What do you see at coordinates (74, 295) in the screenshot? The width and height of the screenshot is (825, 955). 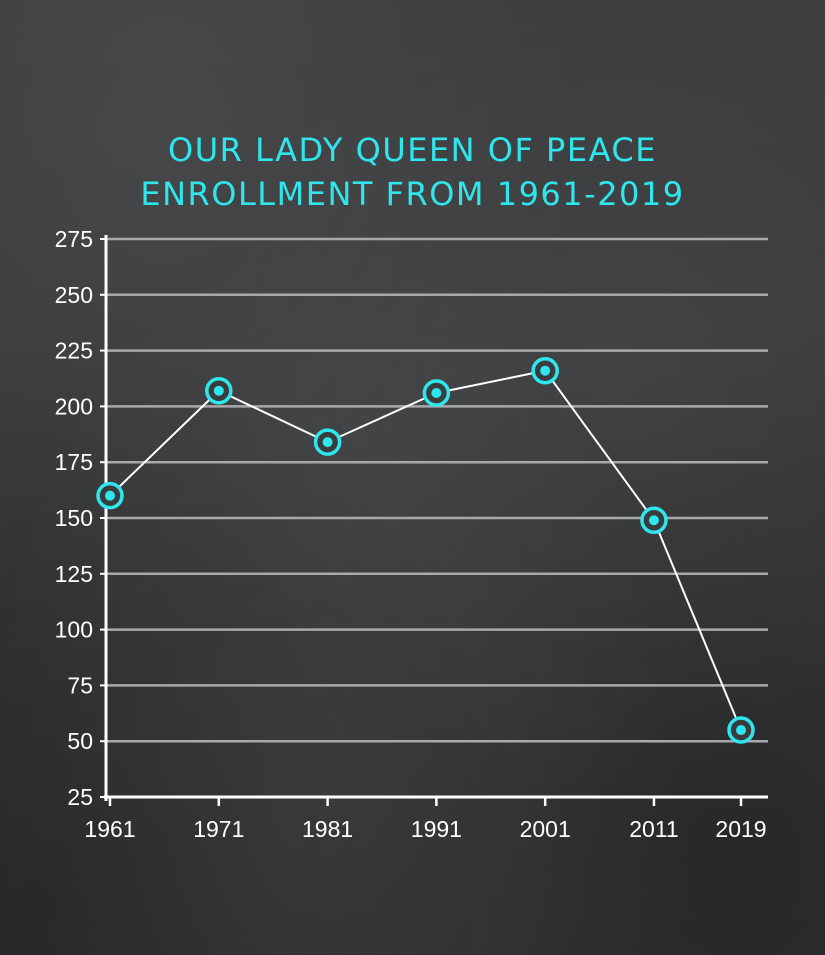 I see `y-tick-label-250: 250` at bounding box center [74, 295].